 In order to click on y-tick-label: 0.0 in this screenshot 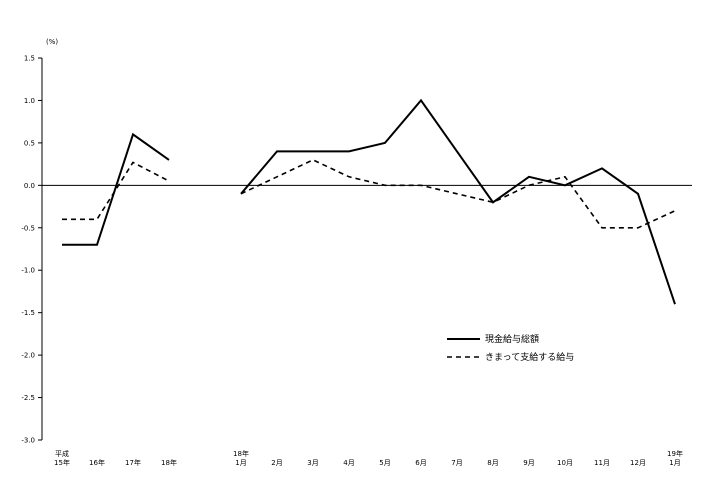, I will do `click(29, 186)`.